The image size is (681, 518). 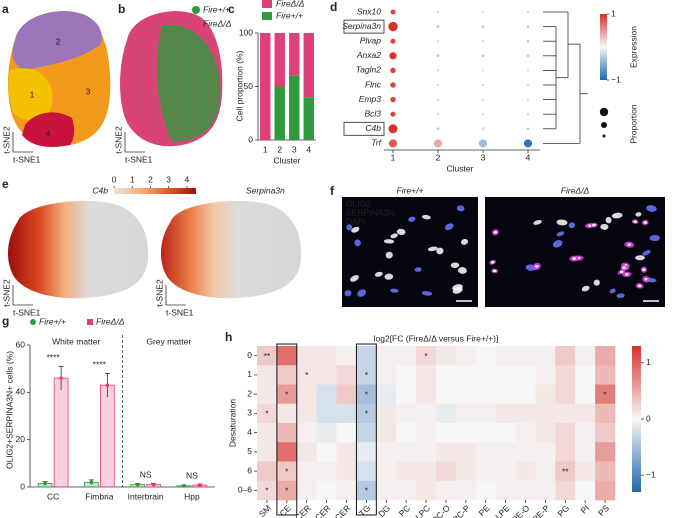 I want to click on panel-label: a, so click(x=5, y=9).